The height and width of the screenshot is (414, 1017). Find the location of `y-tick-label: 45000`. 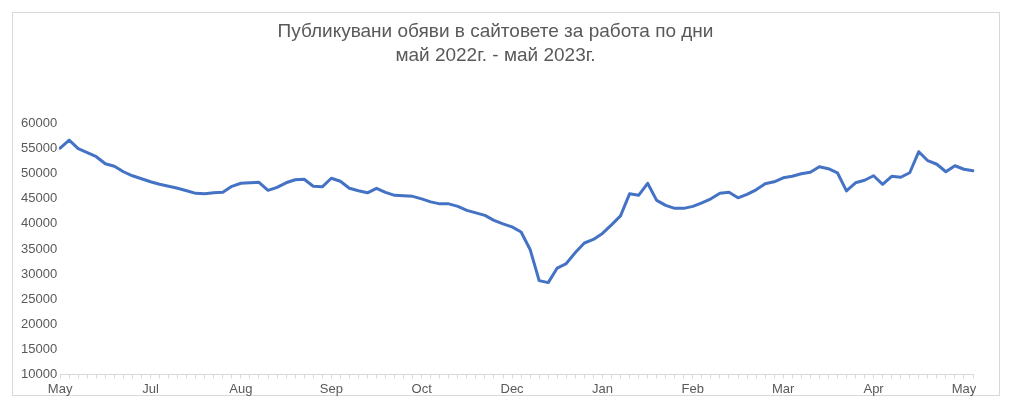

y-tick-label: 45000 is located at coordinates (39, 198).